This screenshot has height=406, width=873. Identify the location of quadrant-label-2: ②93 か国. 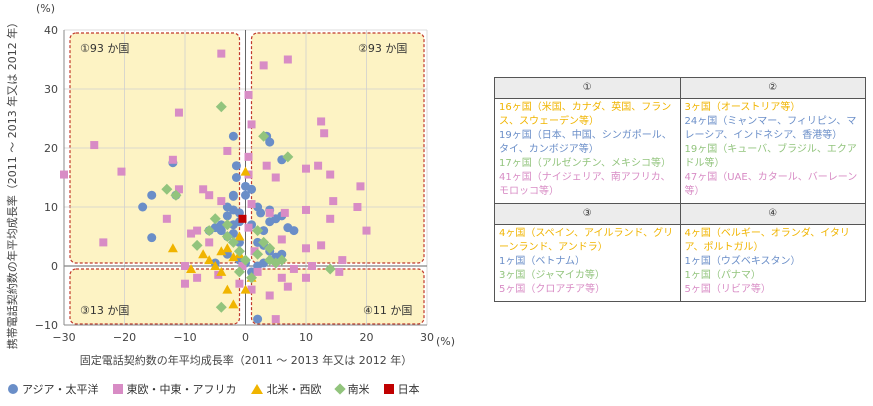
(382, 48).